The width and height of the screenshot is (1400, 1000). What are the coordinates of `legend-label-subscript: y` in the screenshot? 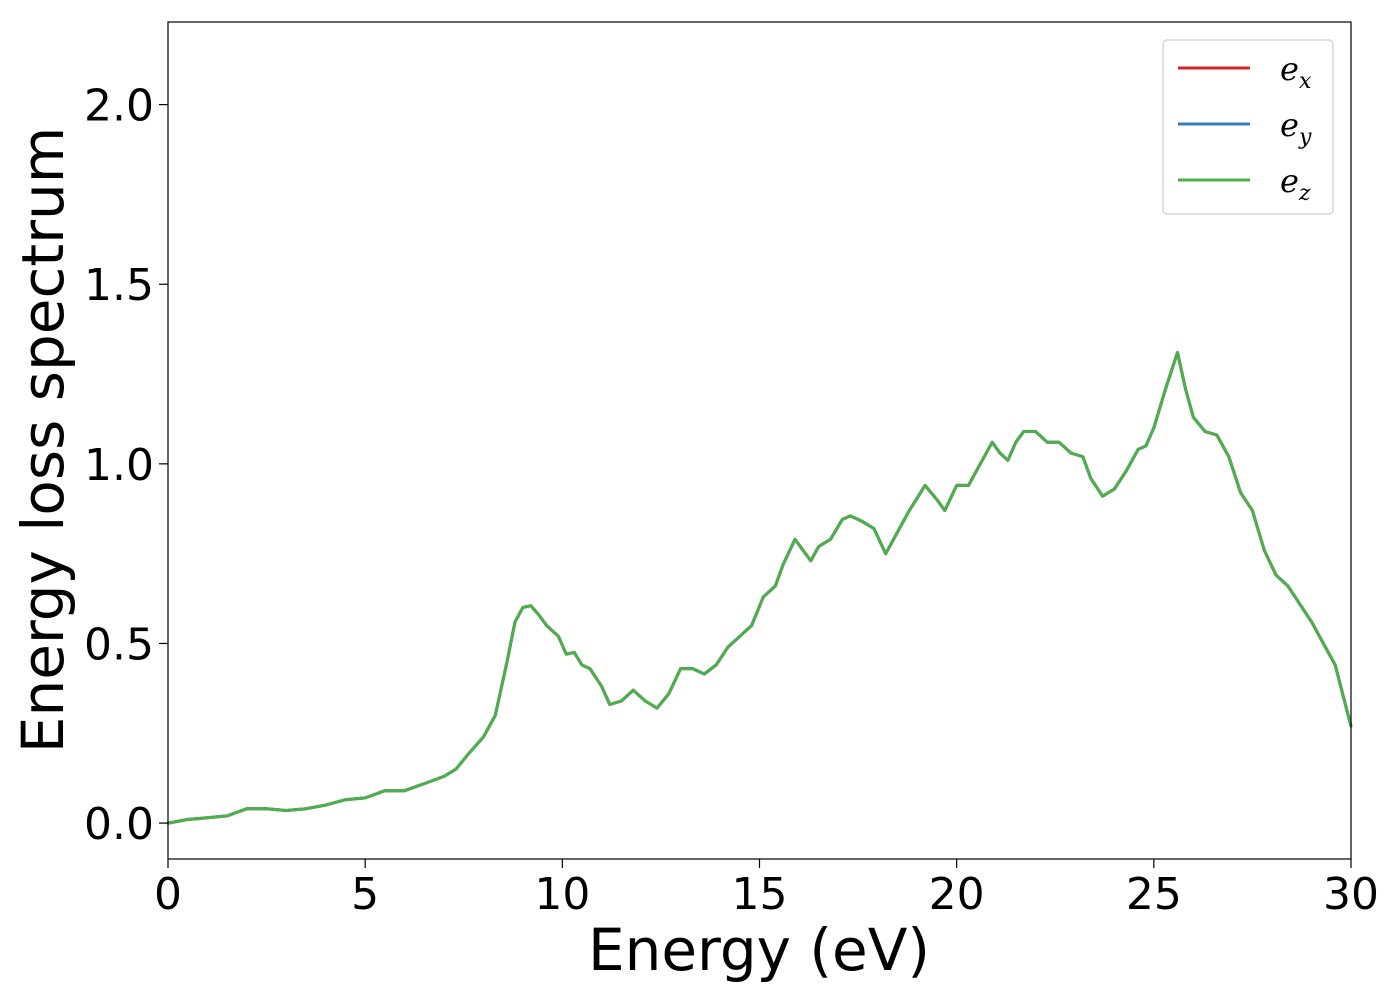 It's located at (1305, 137).